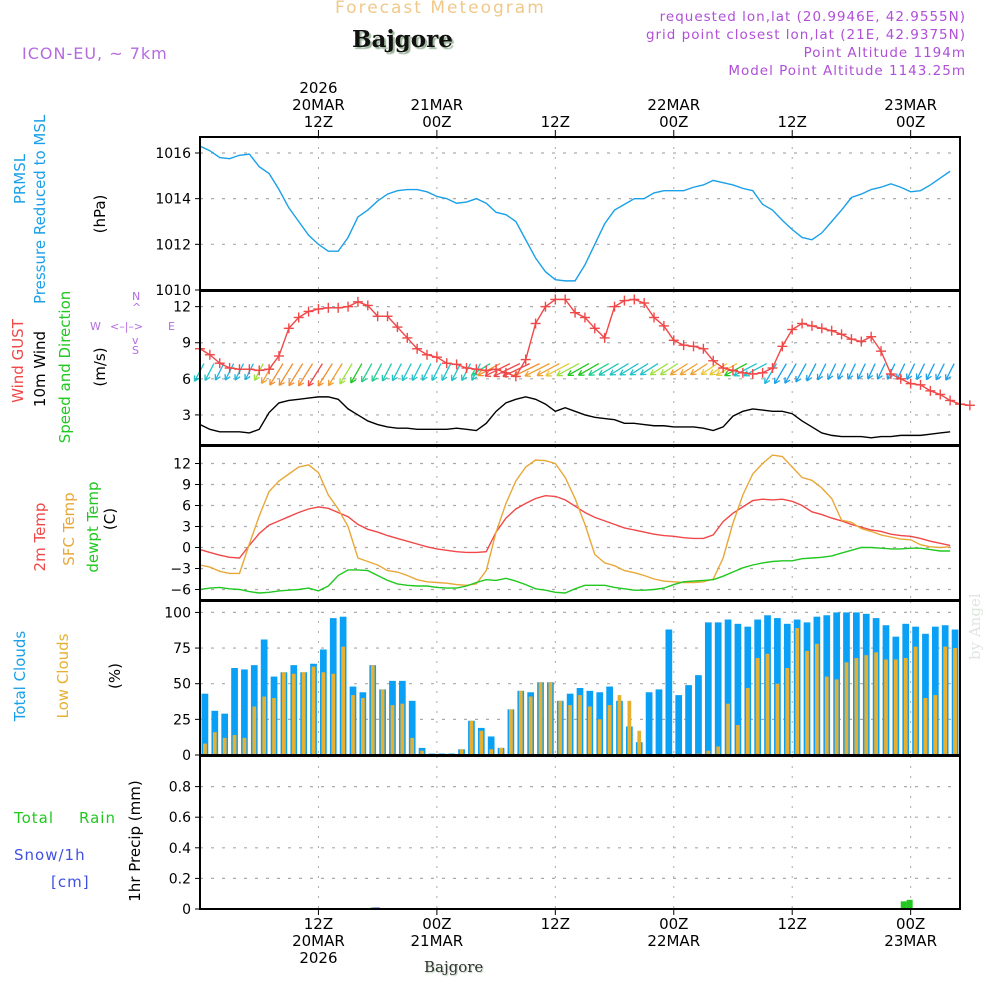 The width and height of the screenshot is (1000, 1000). What do you see at coordinates (182, 685) in the screenshot?
I see `y-tick-label: 50` at bounding box center [182, 685].